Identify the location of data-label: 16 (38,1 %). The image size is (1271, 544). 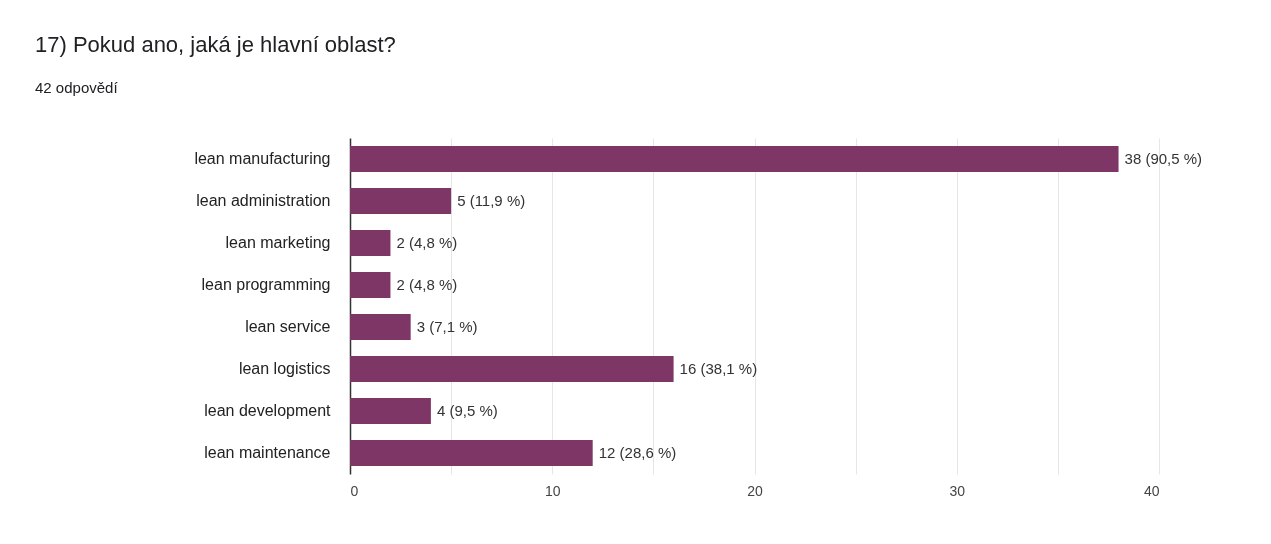
(718, 368).